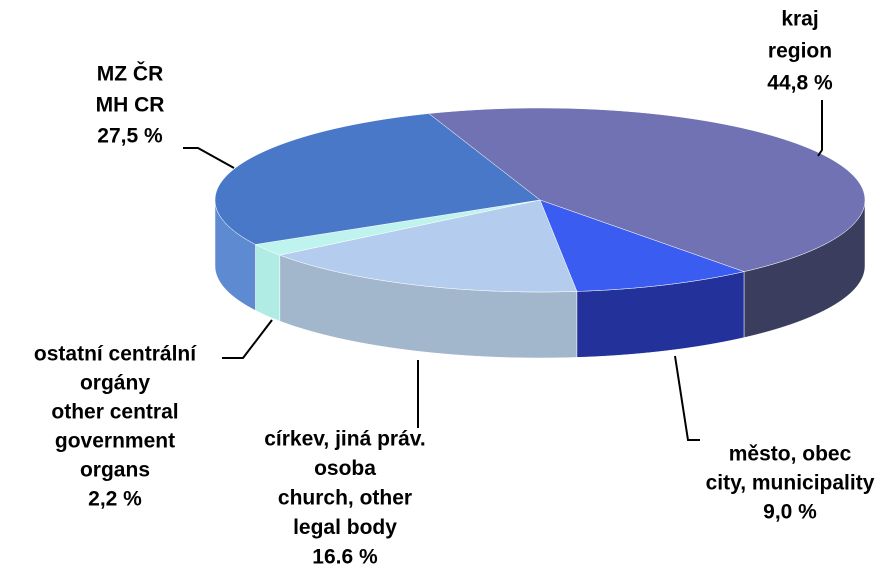 Image resolution: width=892 pixels, height=572 pixels. Describe the element at coordinates (115, 354) in the screenshot. I see `slice-label: ostatní centrální` at that location.